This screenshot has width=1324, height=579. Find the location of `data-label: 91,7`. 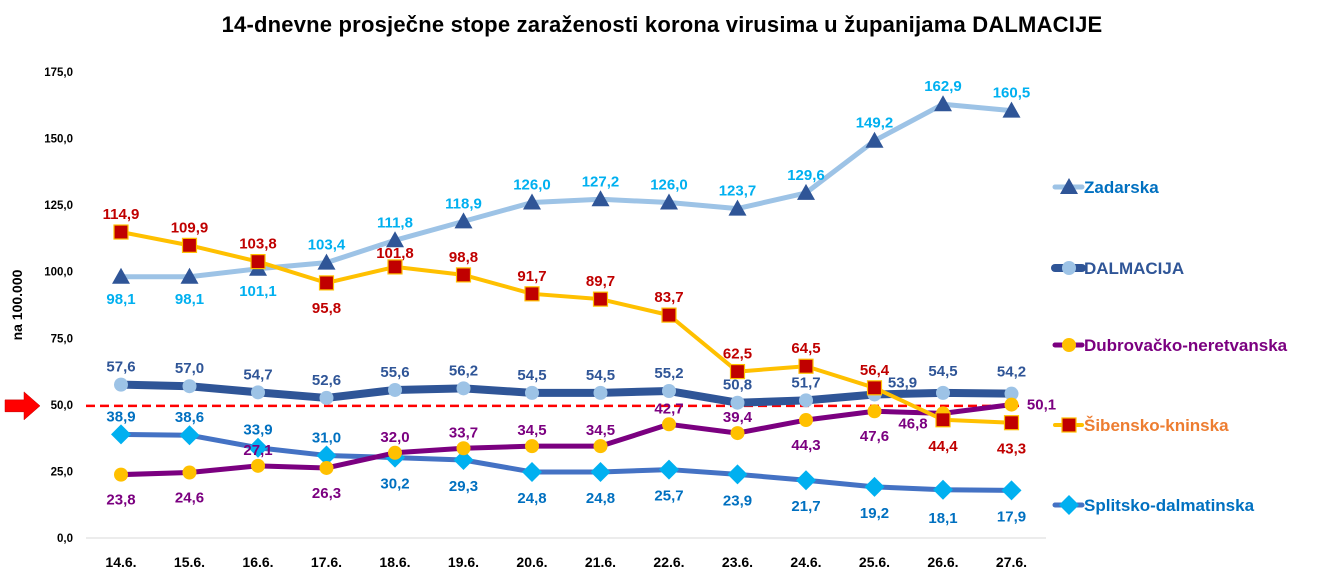

data-label: 91,7 is located at coordinates (531, 276).